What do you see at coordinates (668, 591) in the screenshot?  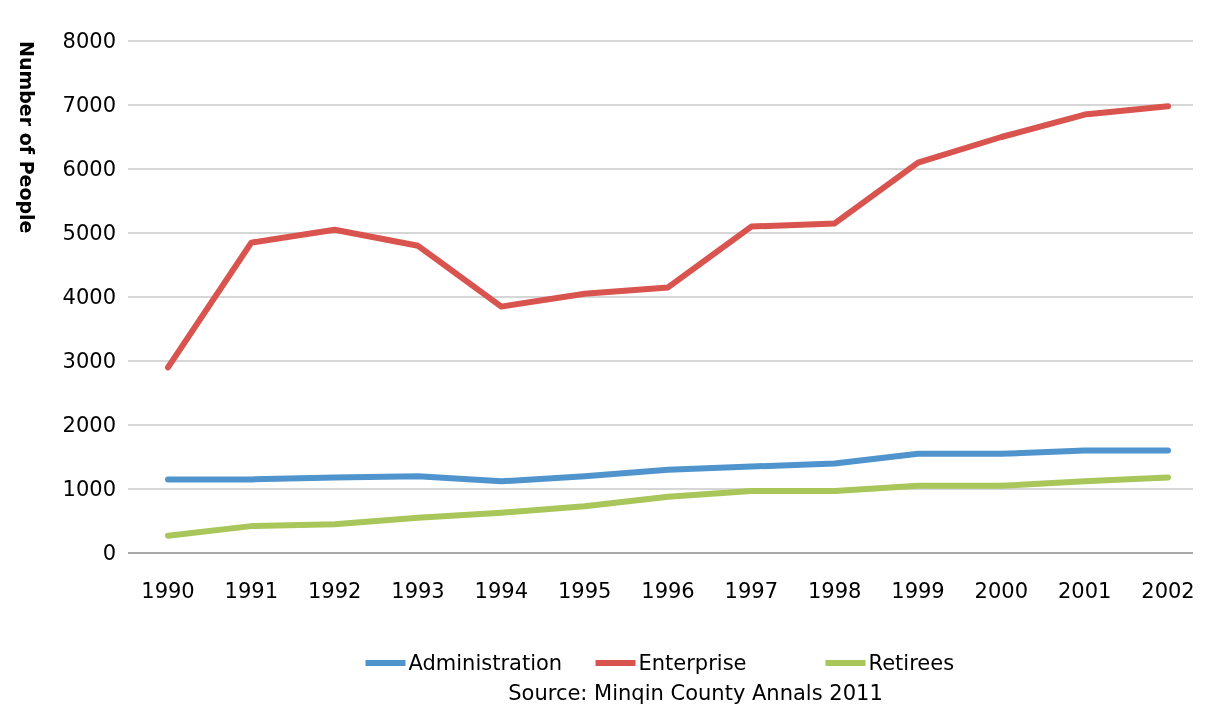 I see `x-tick-label: 1996` at bounding box center [668, 591].